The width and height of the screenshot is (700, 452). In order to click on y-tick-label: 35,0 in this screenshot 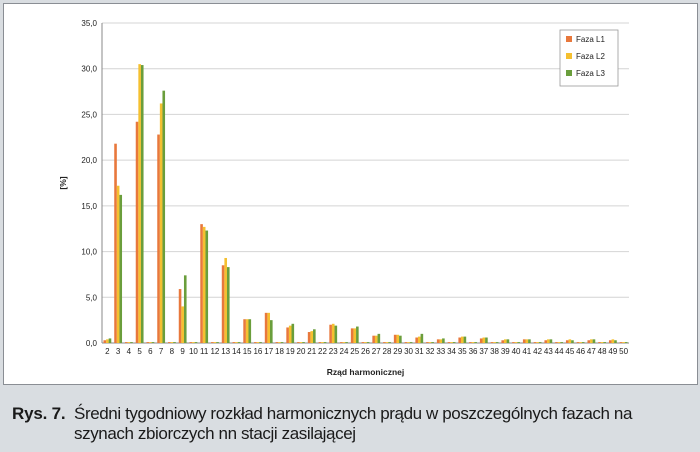, I will do `click(89, 23)`.